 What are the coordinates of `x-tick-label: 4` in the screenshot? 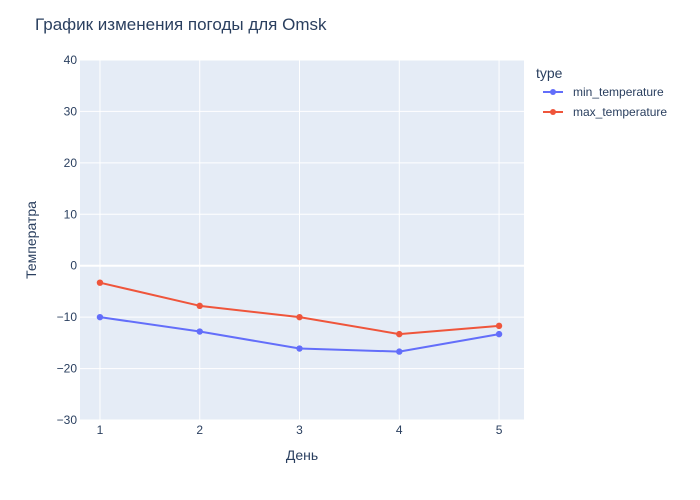 It's located at (399, 430).